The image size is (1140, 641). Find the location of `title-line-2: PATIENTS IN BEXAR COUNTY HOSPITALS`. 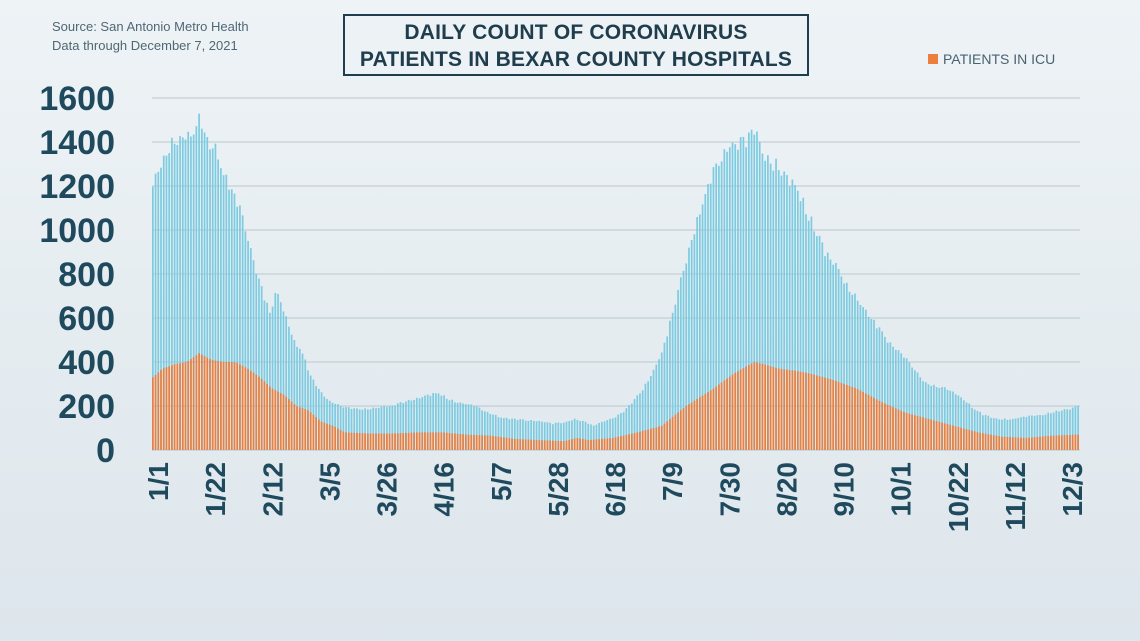

title-line-2: PATIENTS IN BEXAR COUNTY HOSPITALS is located at coordinates (576, 59).